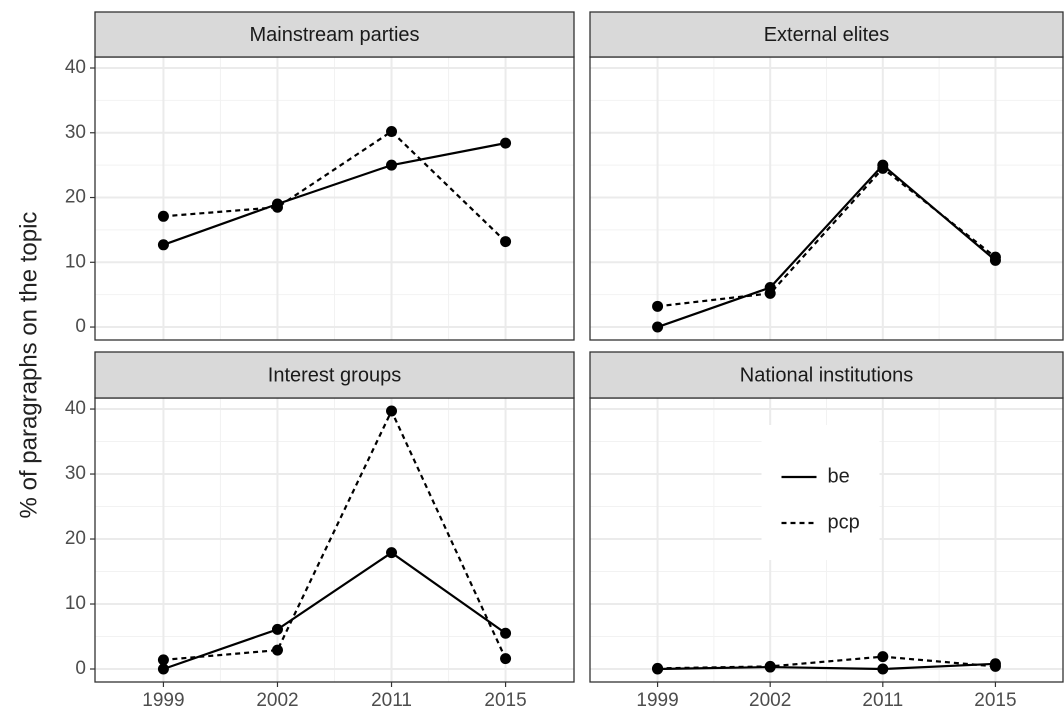 The image size is (1064, 718). I want to click on legend-box, so click(820, 492).